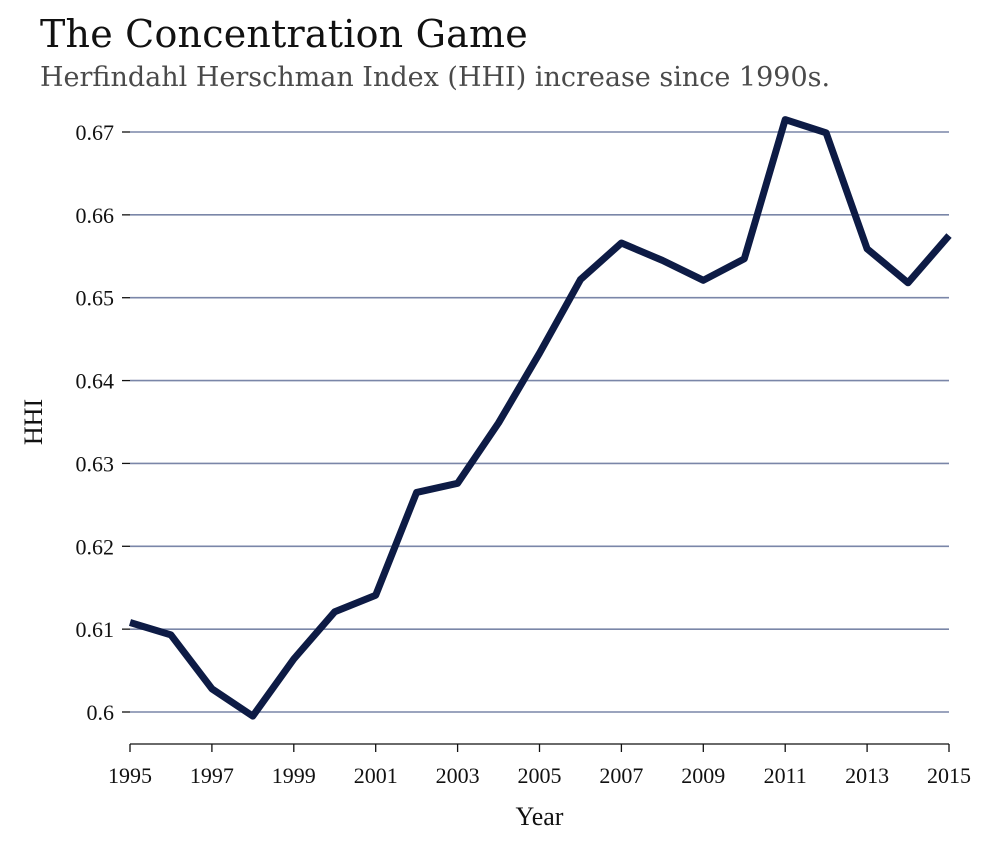  I want to click on chart-title: The Concentration Game, so click(284, 34).